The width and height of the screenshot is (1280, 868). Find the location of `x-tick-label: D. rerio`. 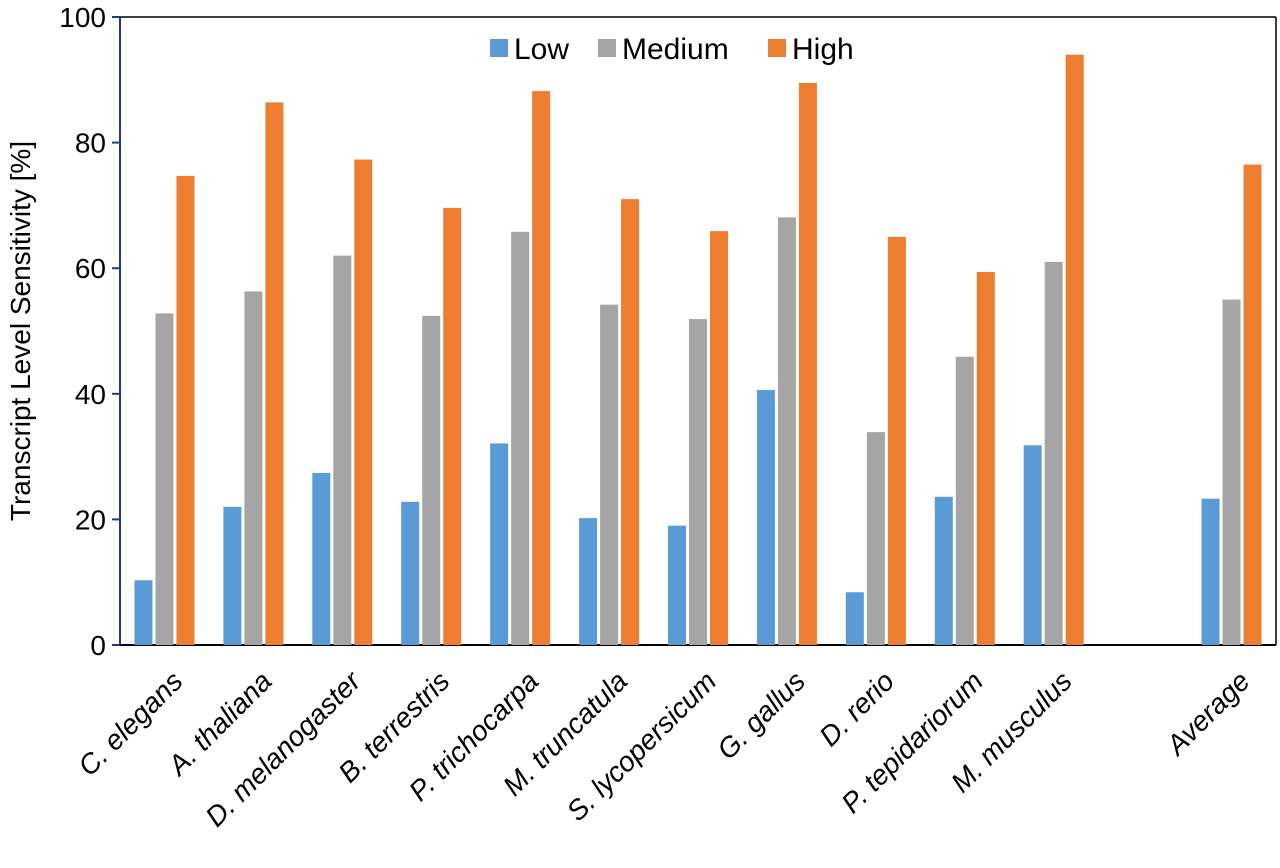

x-tick-label: D. rerio is located at coordinates (856, 708).